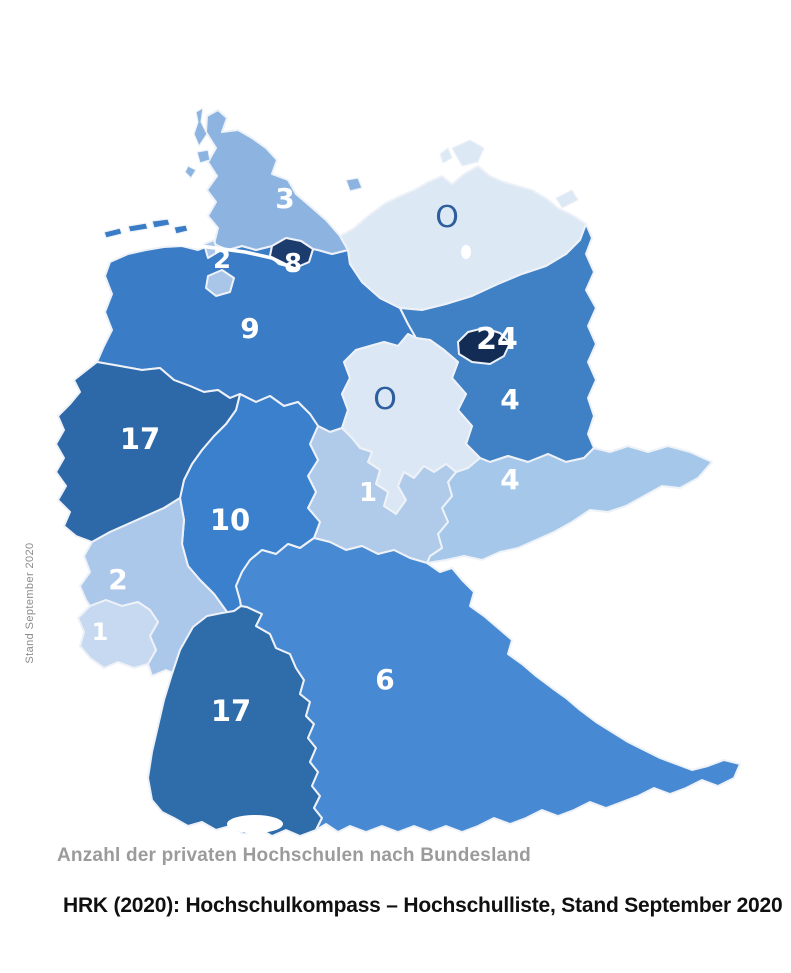 This screenshot has width=791, height=973. What do you see at coordinates (284, 198) in the screenshot?
I see `label-schleswig-holstein: 3` at bounding box center [284, 198].